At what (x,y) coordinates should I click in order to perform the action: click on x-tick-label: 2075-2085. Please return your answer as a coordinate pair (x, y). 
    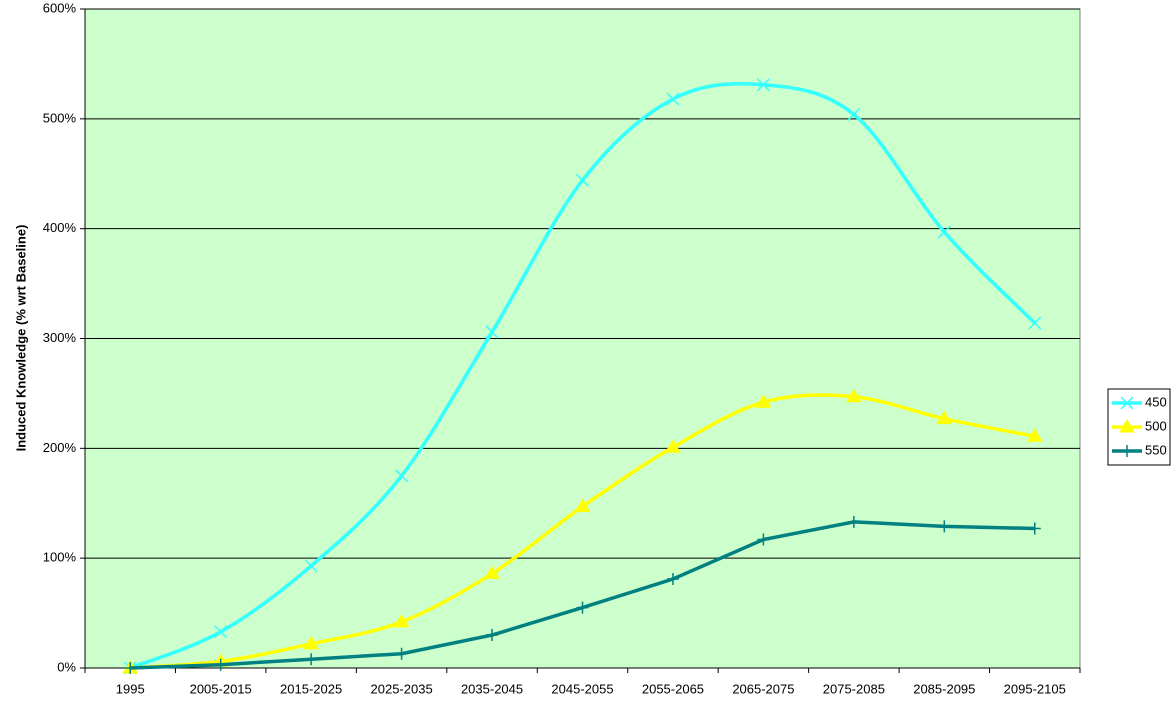
    Looking at the image, I should click on (854, 688).